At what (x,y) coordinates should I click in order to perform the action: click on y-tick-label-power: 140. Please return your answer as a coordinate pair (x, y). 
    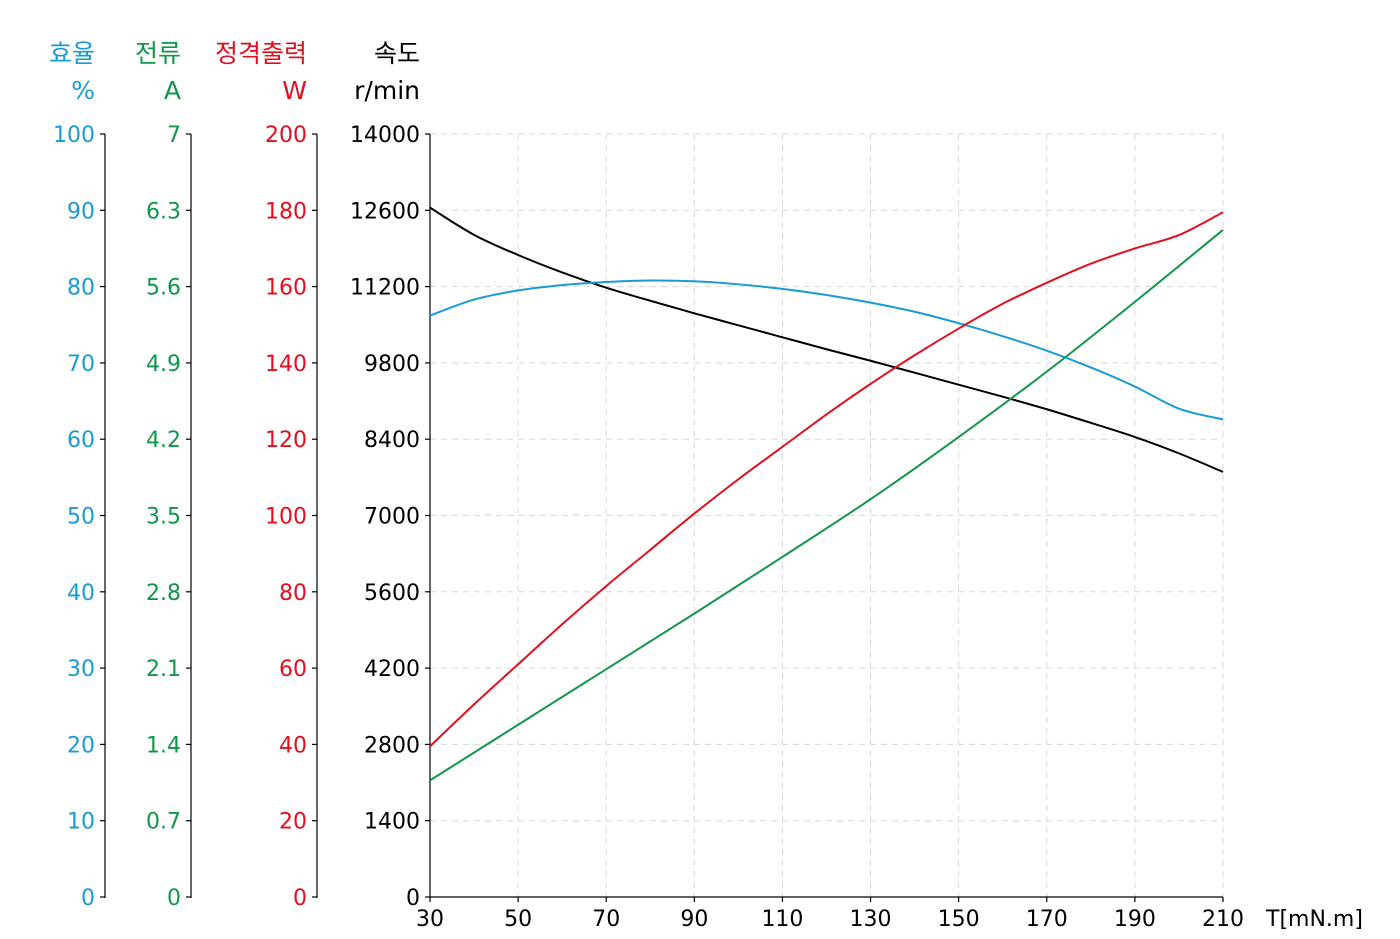
    Looking at the image, I should click on (286, 364).